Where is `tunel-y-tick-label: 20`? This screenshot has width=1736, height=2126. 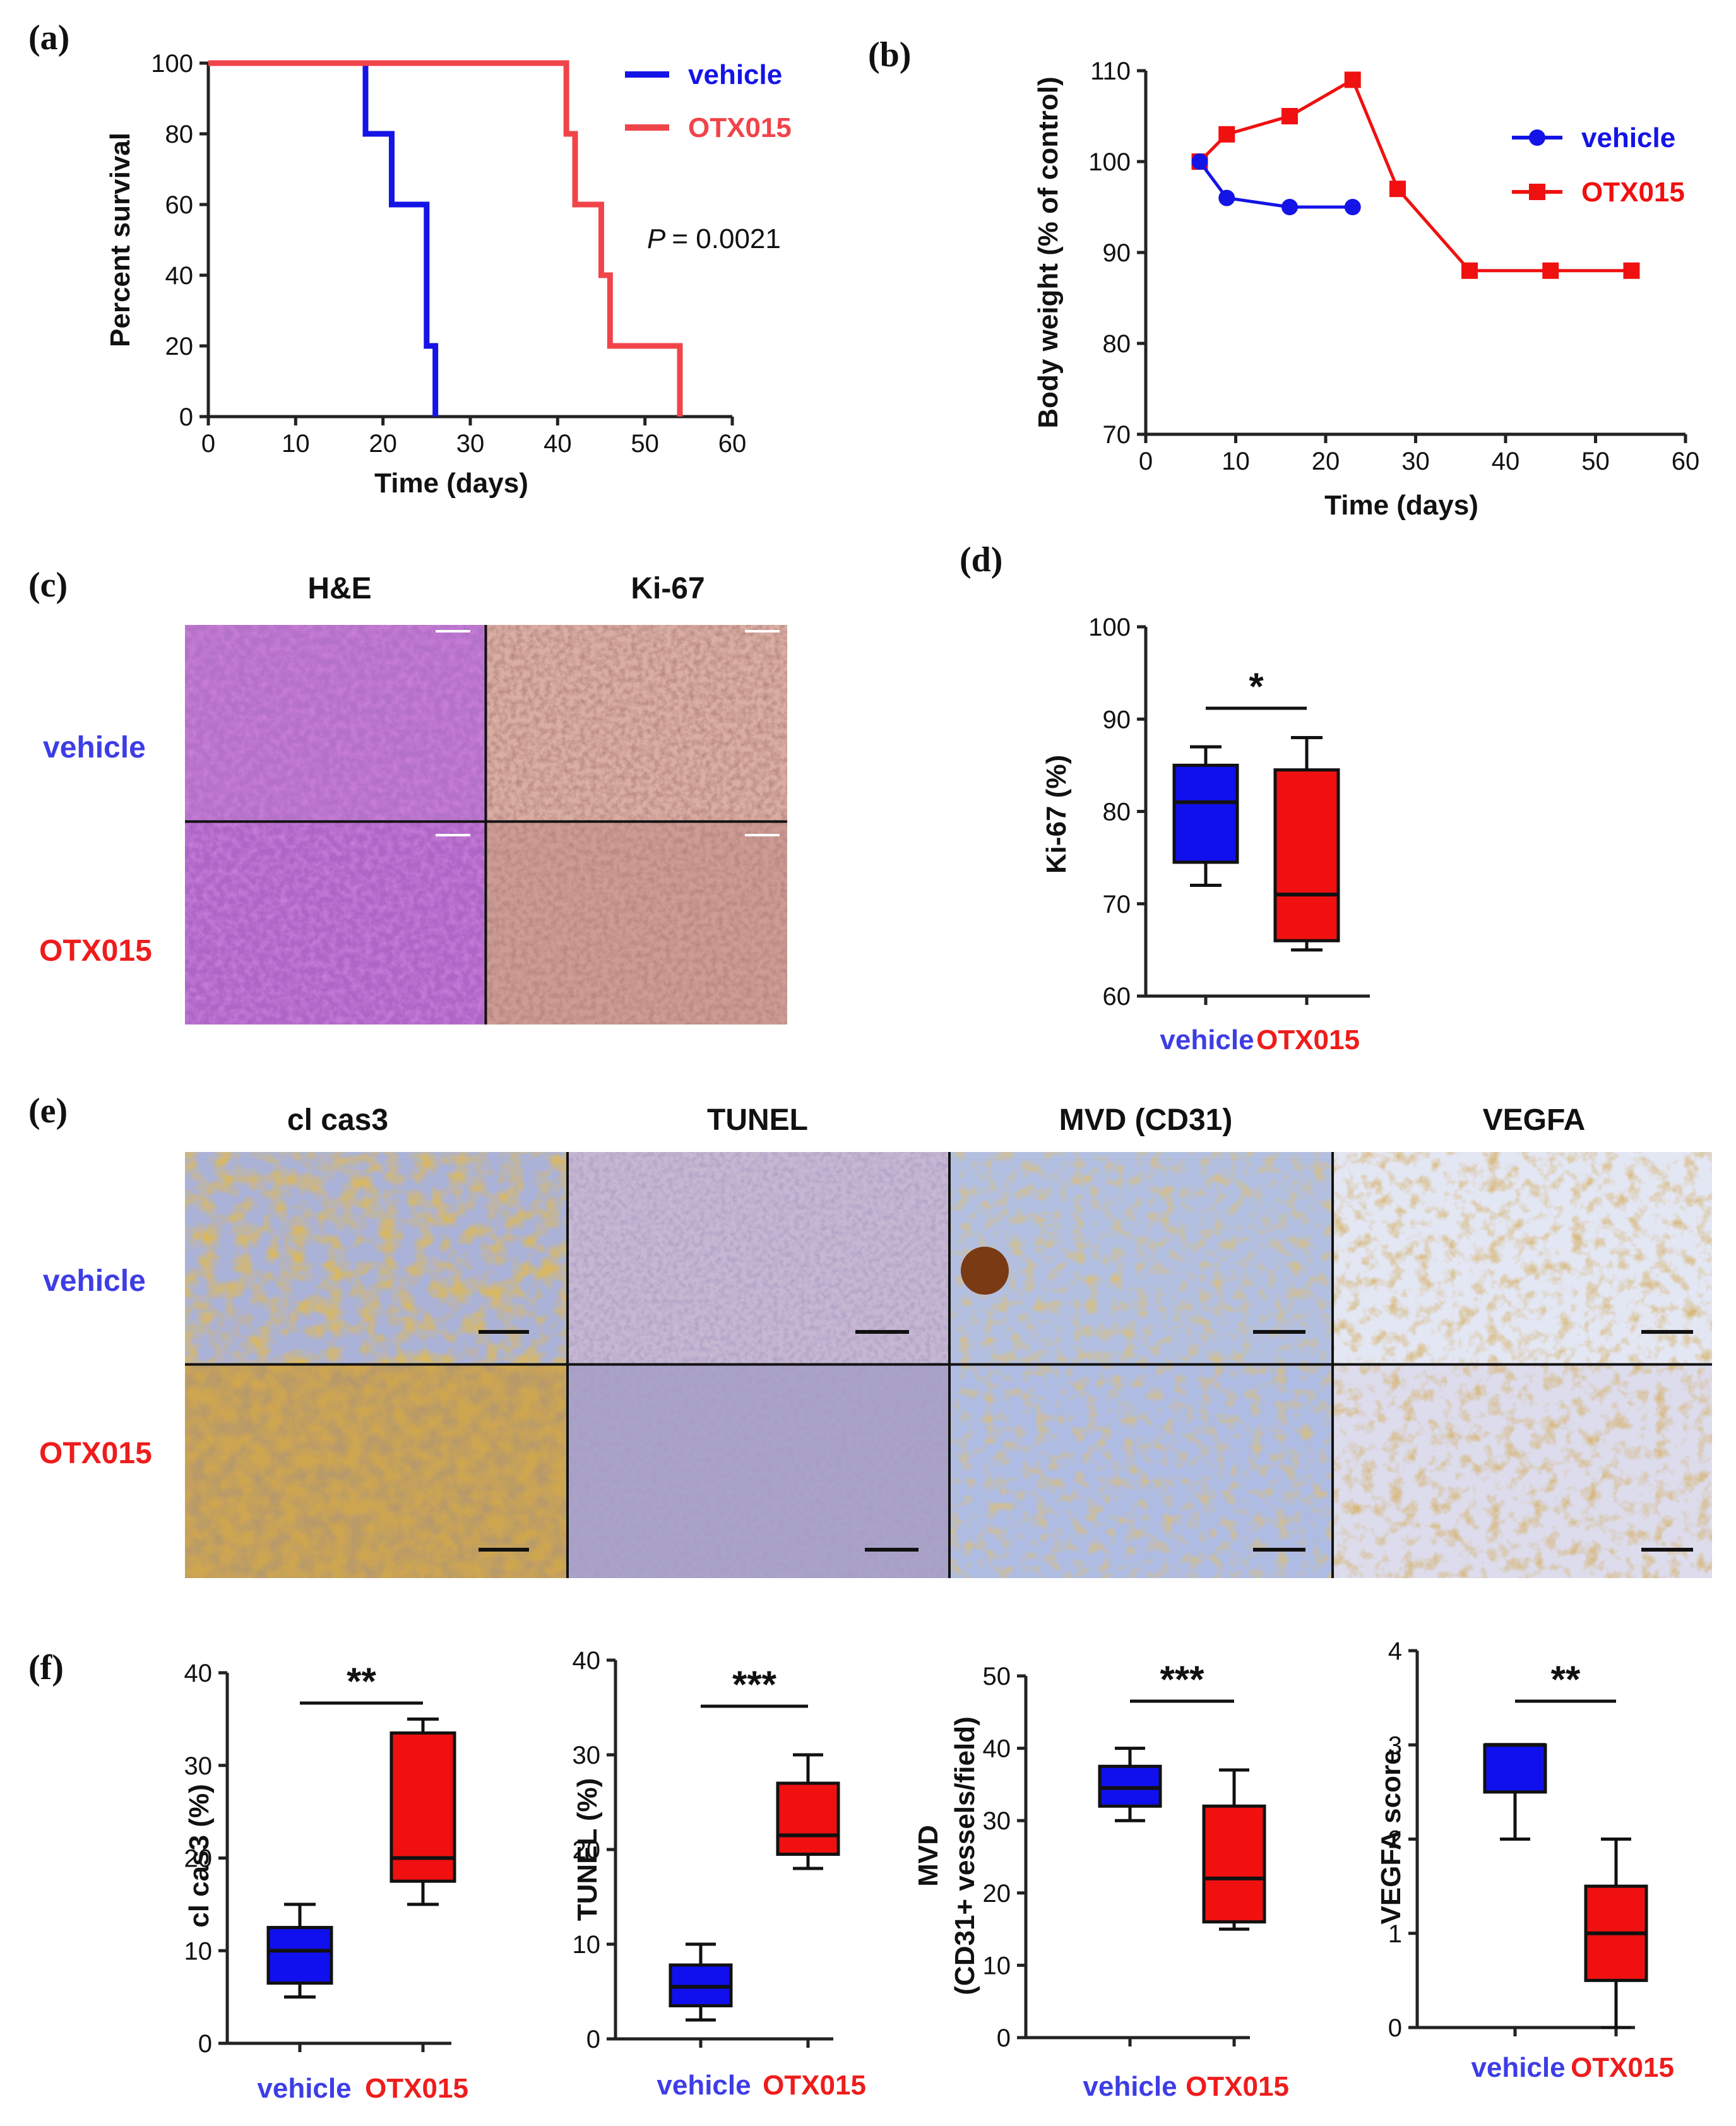
tunel-y-tick-label: 20 is located at coordinates (587, 1850).